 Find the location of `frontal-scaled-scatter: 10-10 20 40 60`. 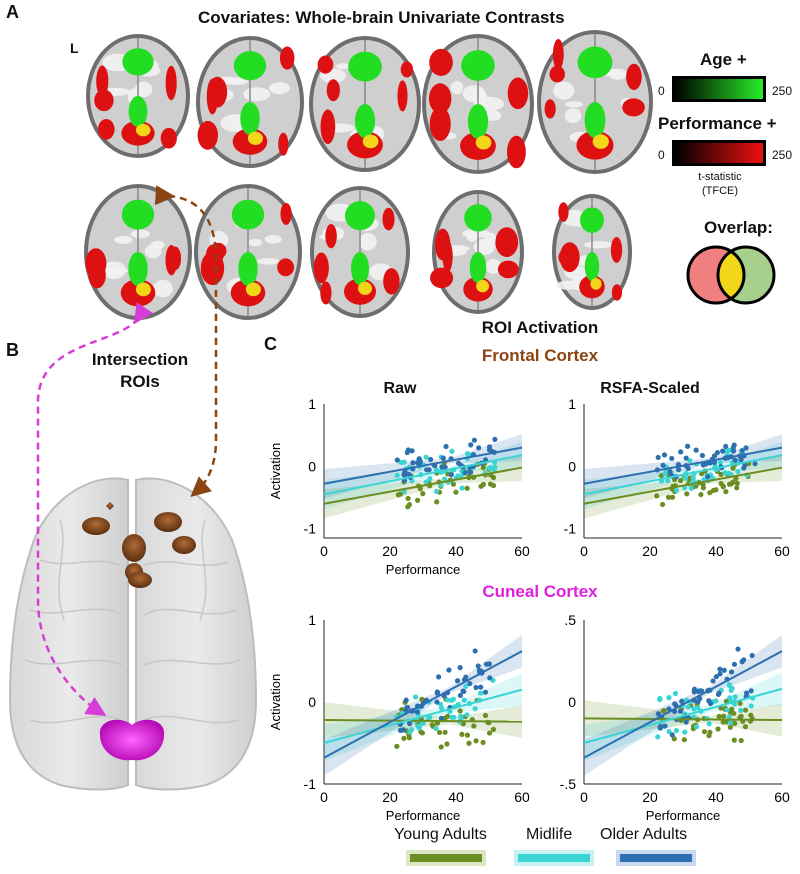

frontal-scaled-scatter: 10-10 20 40 60 is located at coordinates (677, 478).